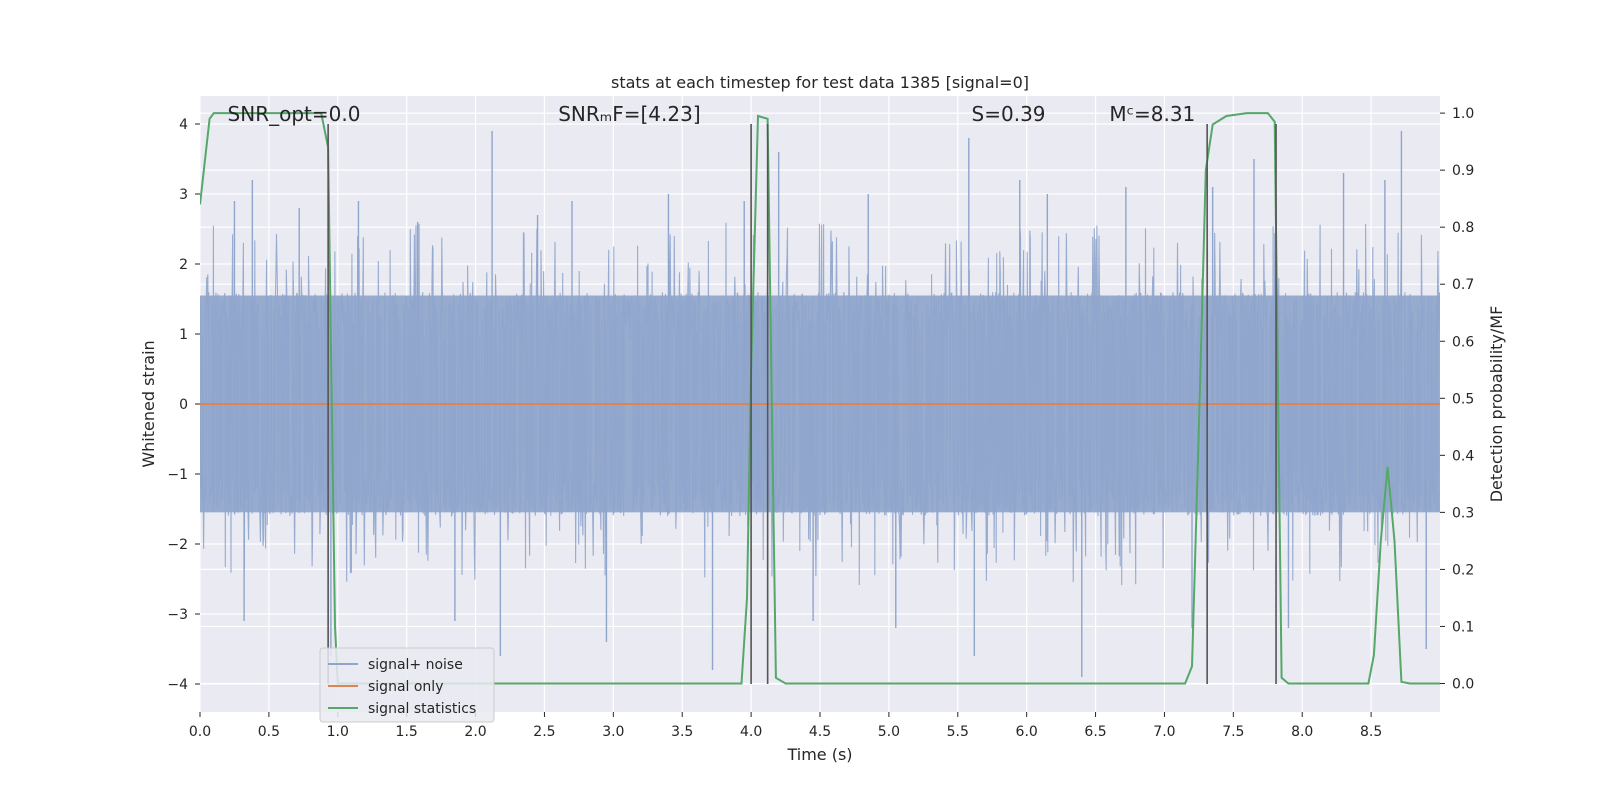 Image resolution: width=1600 pixels, height=800 pixels. I want to click on x-tick-label: 7.5, so click(1233, 732).